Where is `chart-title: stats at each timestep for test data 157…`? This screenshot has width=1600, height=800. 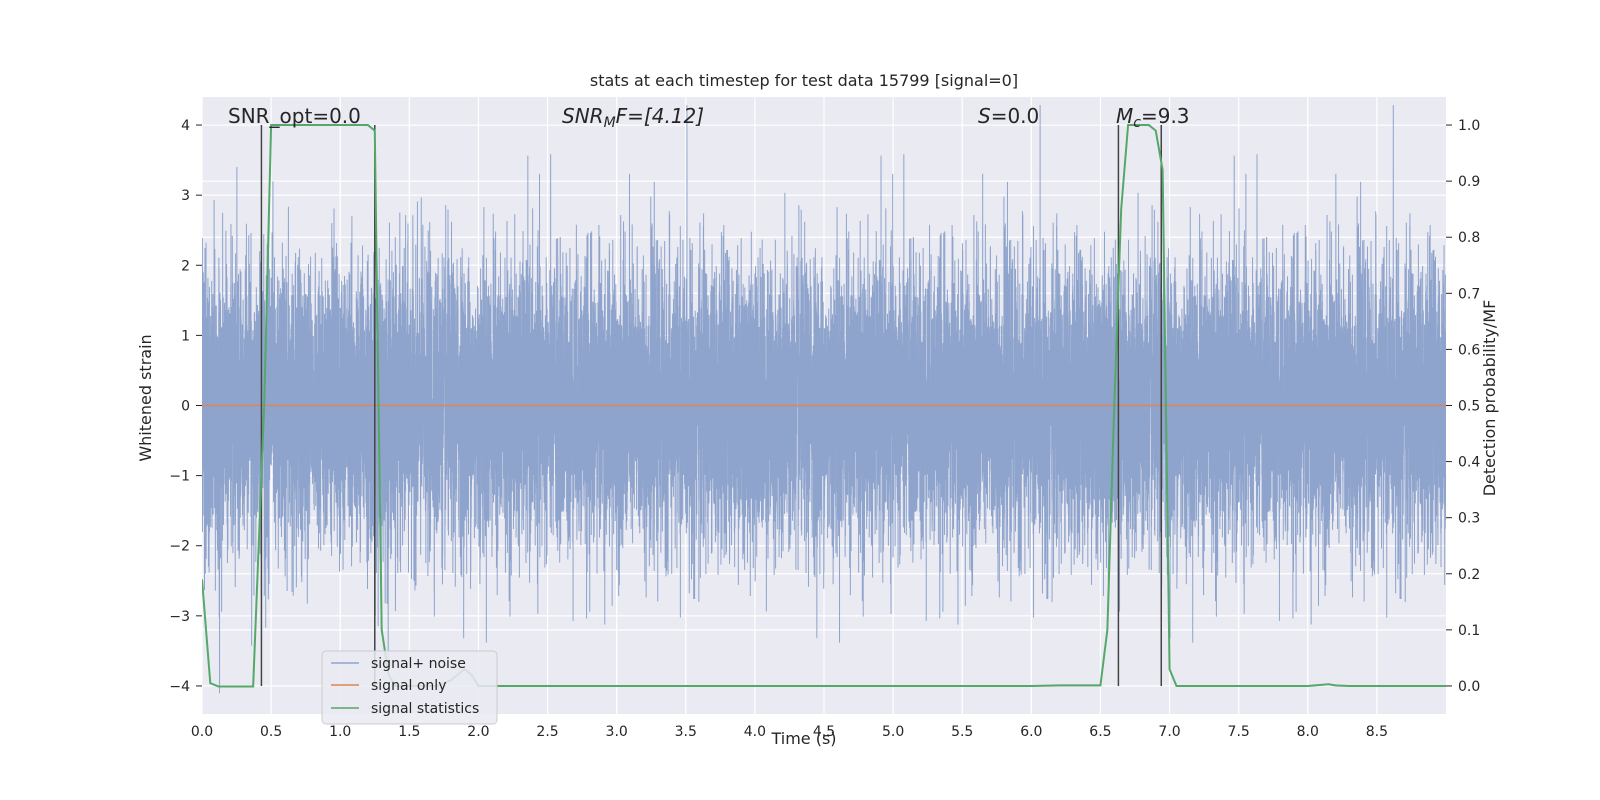 chart-title: stats at each timestep for test data 157… is located at coordinates (804, 80).